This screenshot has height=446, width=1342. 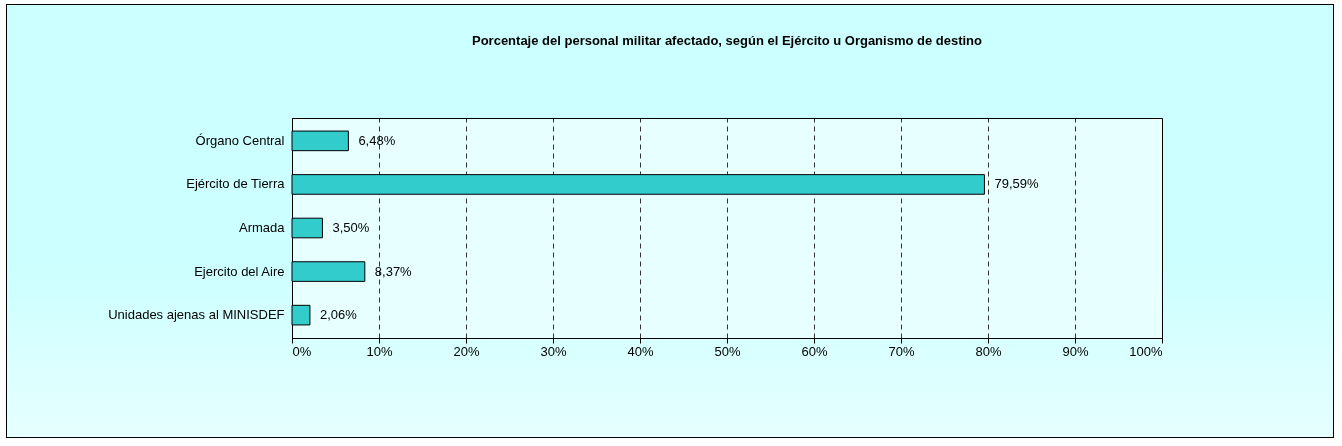 What do you see at coordinates (1146, 351) in the screenshot?
I see `x-tick-label: 100%` at bounding box center [1146, 351].